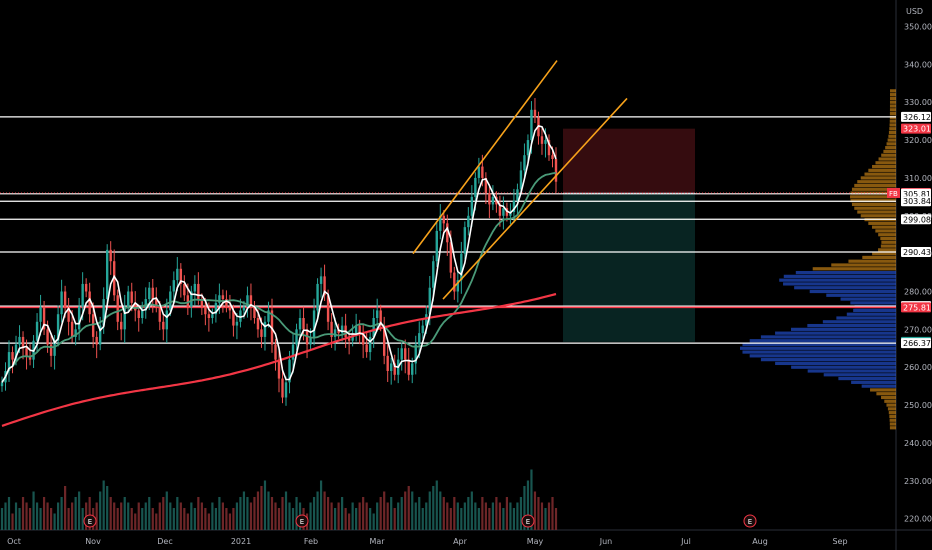  Describe the element at coordinates (528, 521) in the screenshot. I see `earnings-marker-icon` at that location.